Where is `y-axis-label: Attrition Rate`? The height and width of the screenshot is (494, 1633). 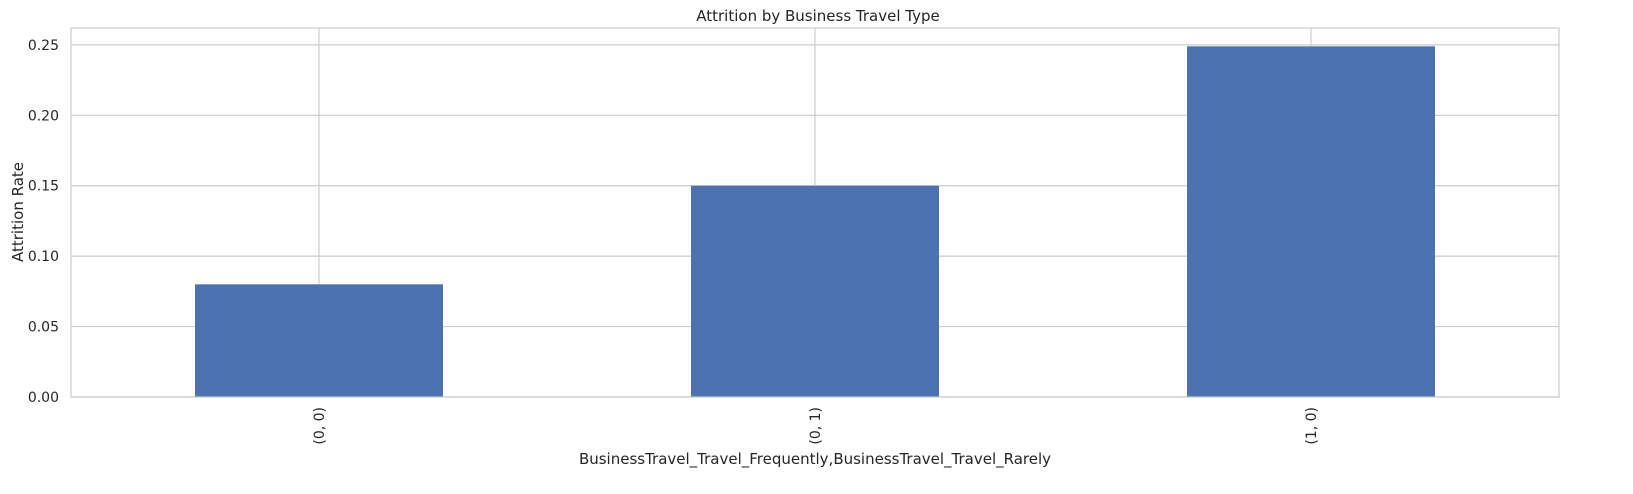
y-axis-label: Attrition Rate is located at coordinates (18, 212).